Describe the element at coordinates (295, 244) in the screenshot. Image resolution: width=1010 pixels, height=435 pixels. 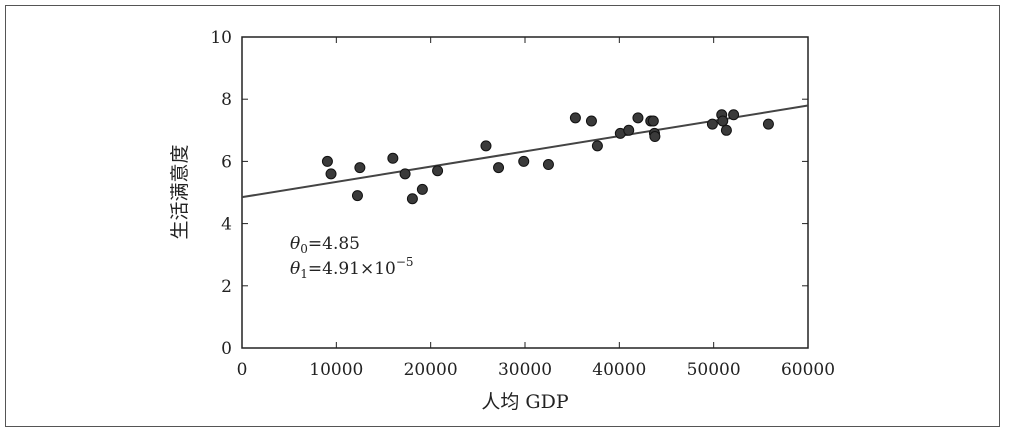
I see `theta0-symbol: θ` at that location.